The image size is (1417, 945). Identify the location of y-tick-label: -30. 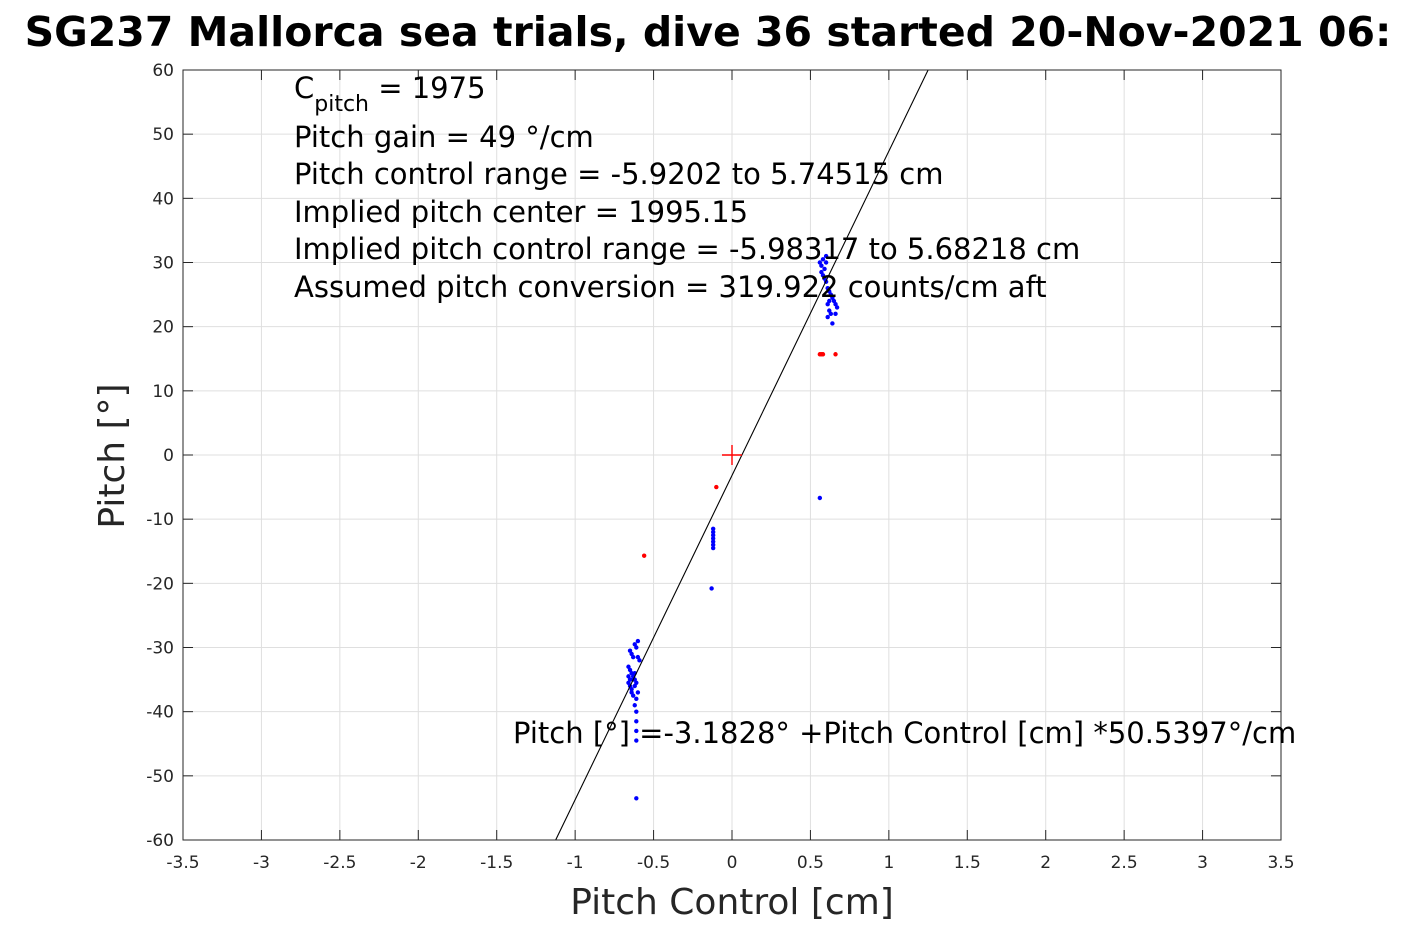
(160, 649).